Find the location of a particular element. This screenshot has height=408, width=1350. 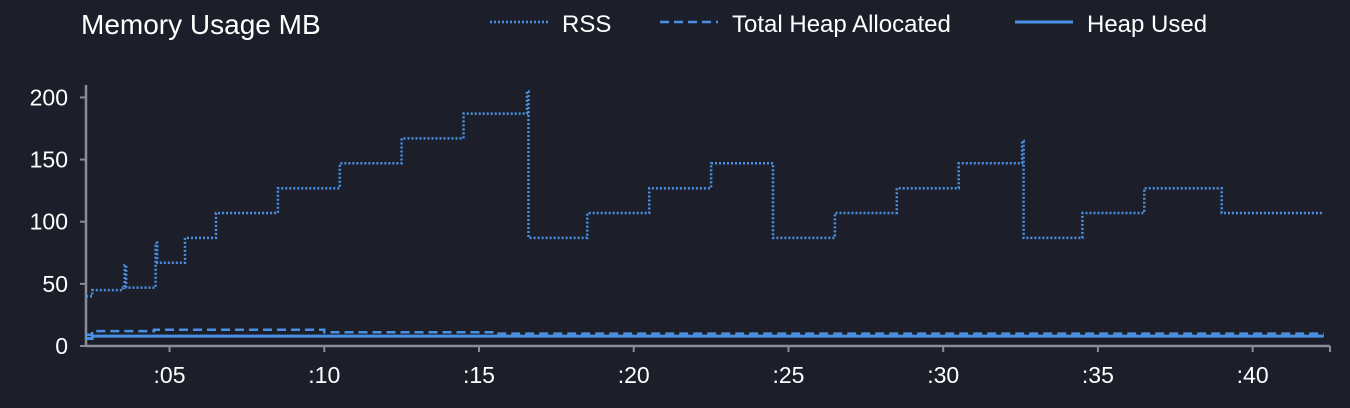

y-axis: 0 50 100 150 200 is located at coordinates (59, 221).